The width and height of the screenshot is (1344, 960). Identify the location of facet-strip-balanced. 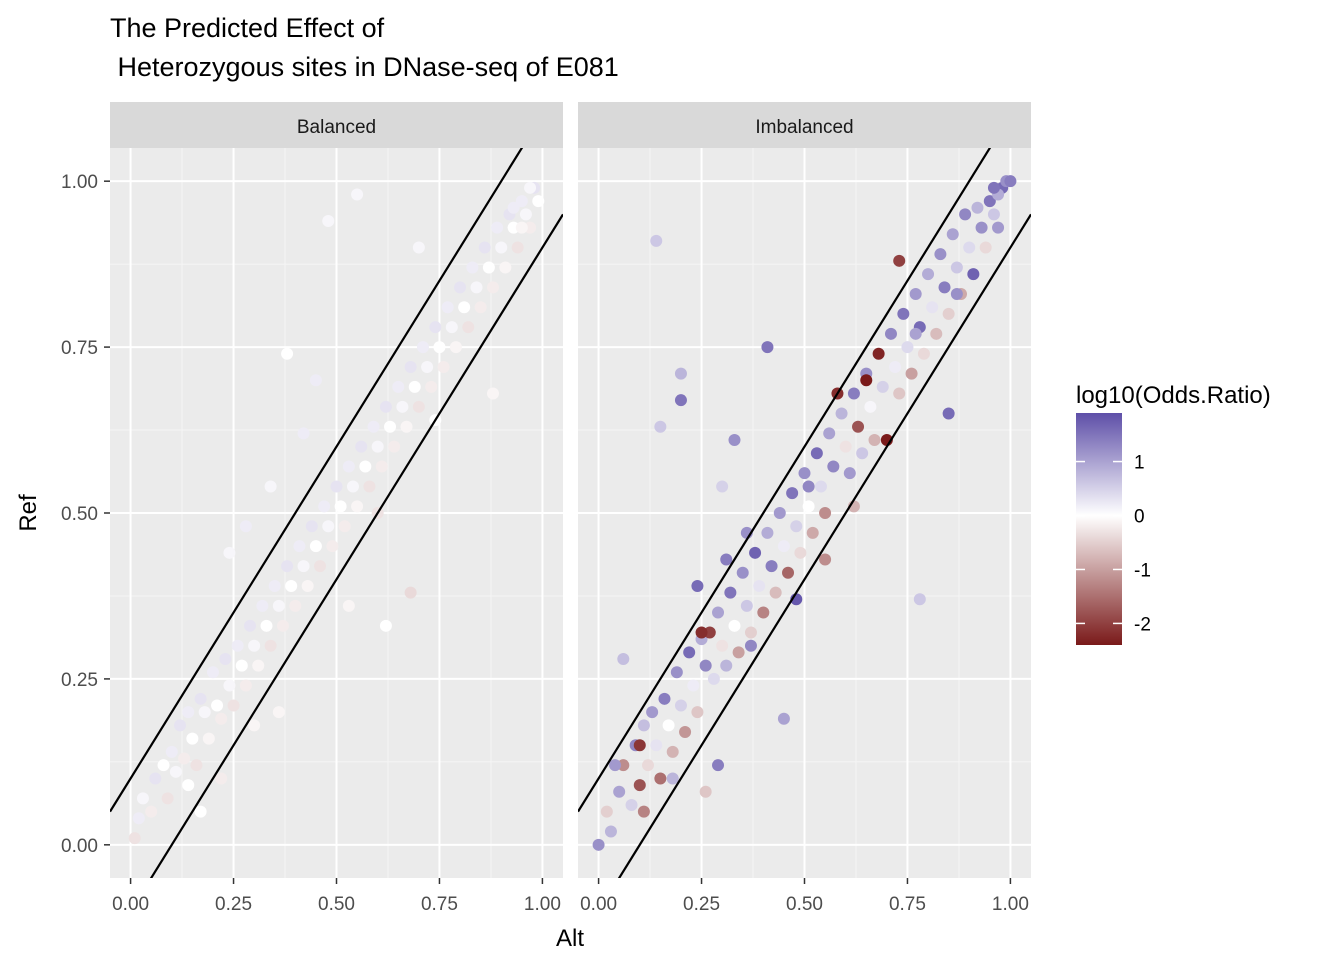
(336, 125).